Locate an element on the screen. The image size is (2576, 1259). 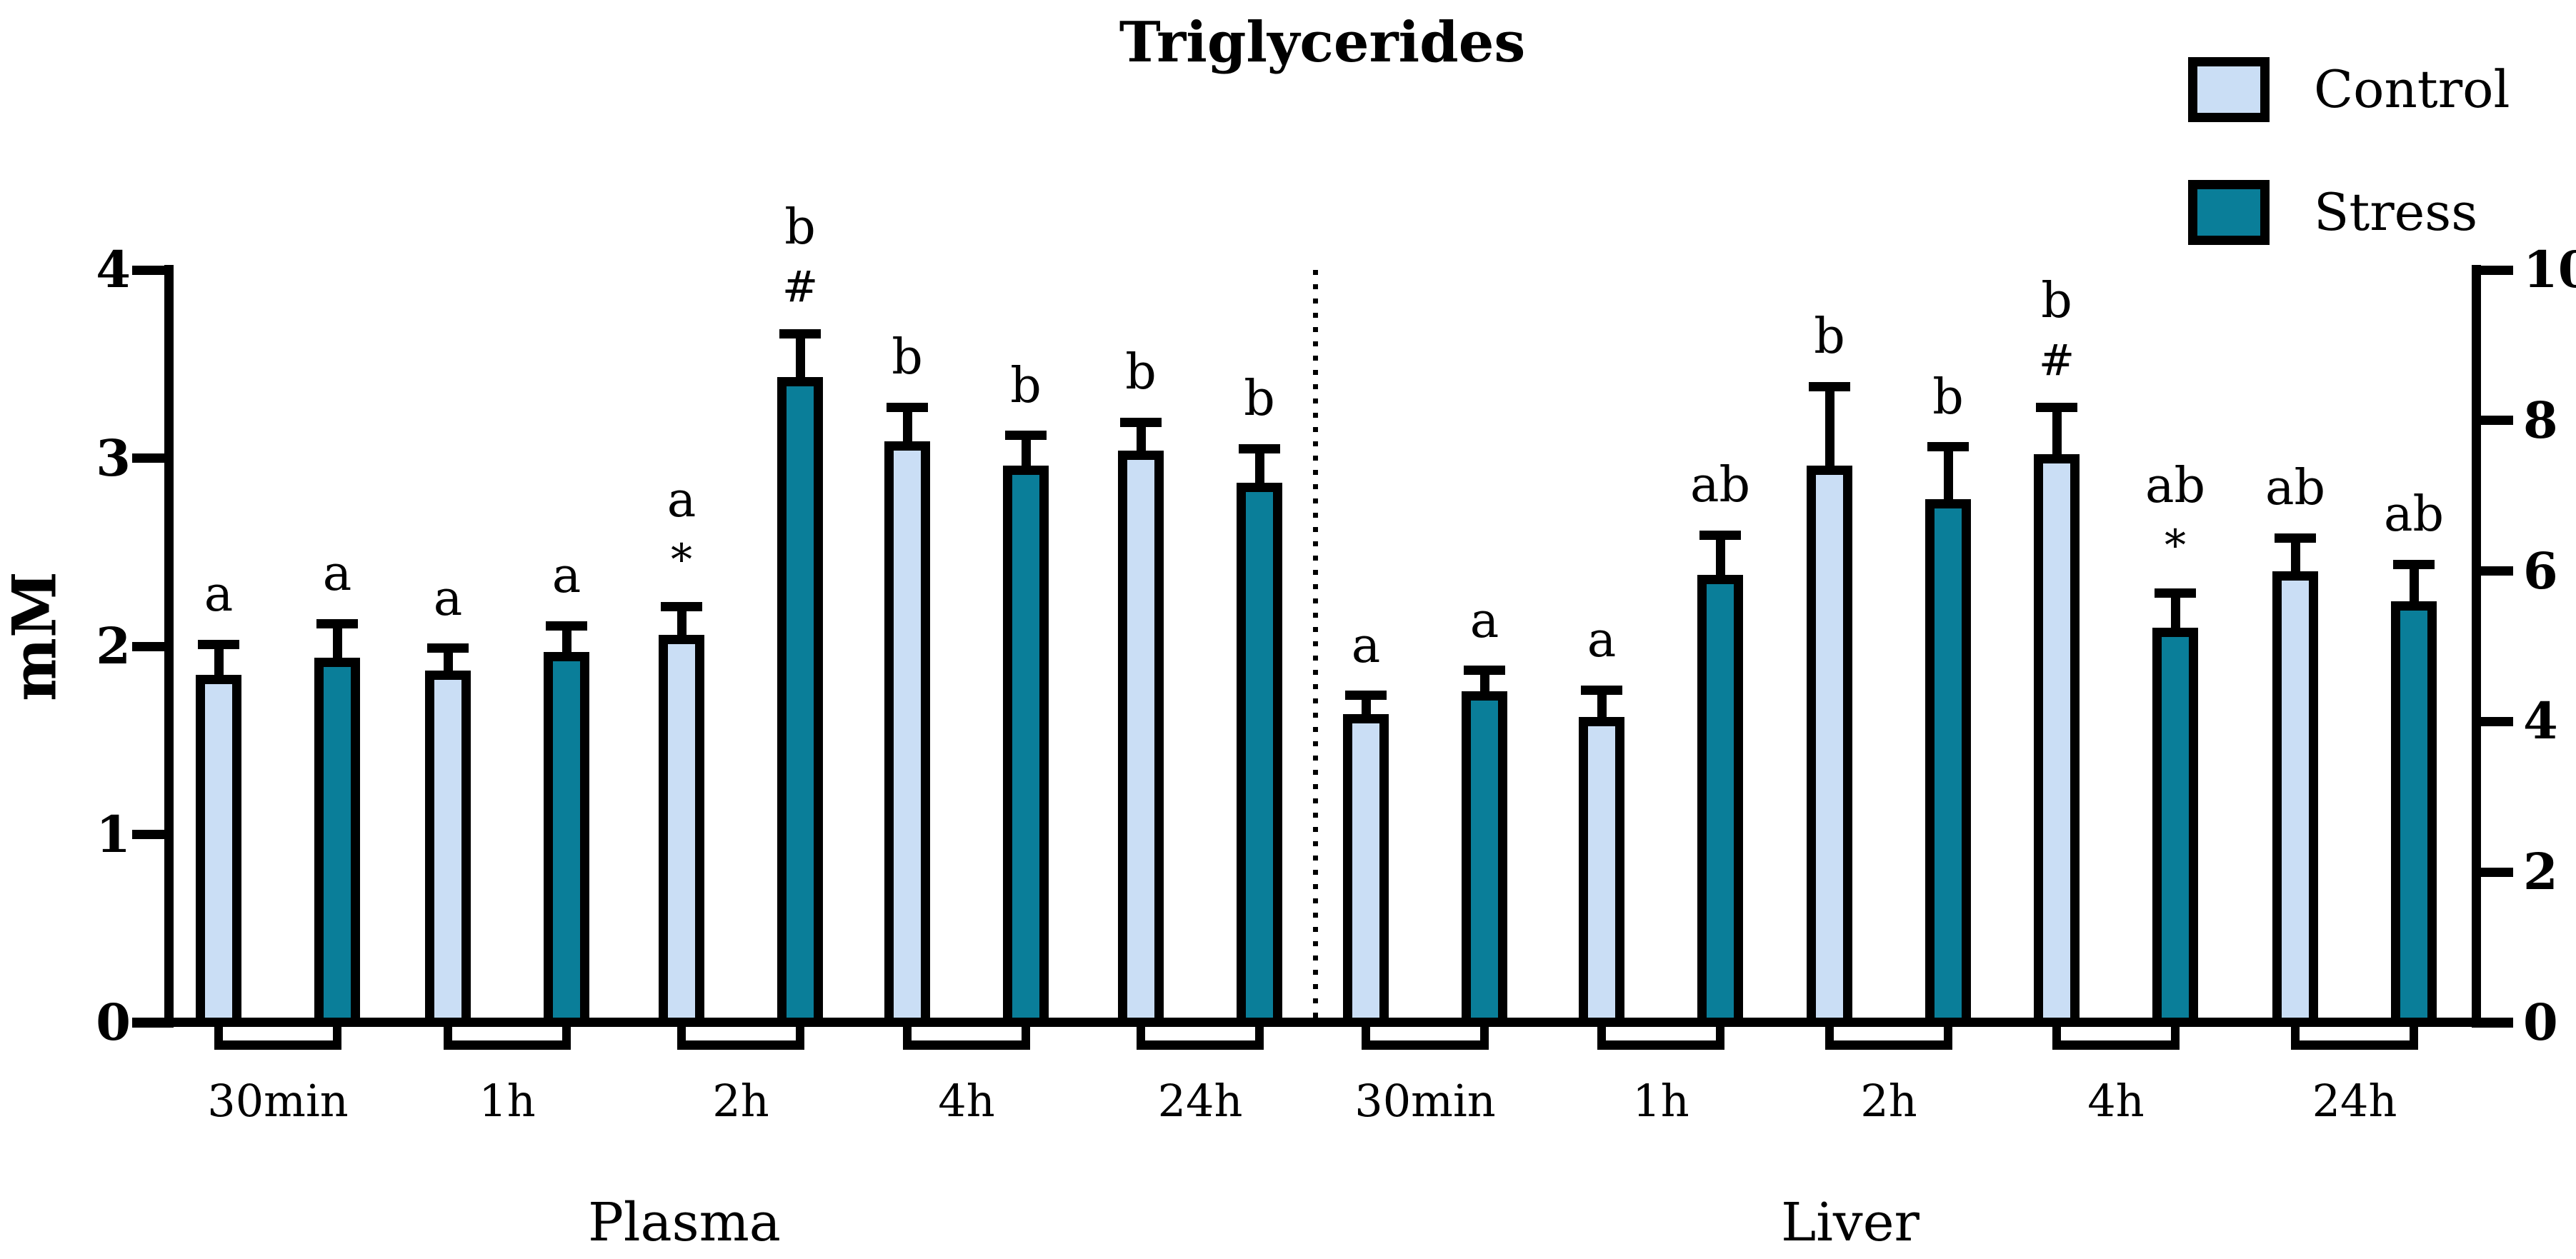
sig-letter-plasma-30min-control: a is located at coordinates (219, 594).